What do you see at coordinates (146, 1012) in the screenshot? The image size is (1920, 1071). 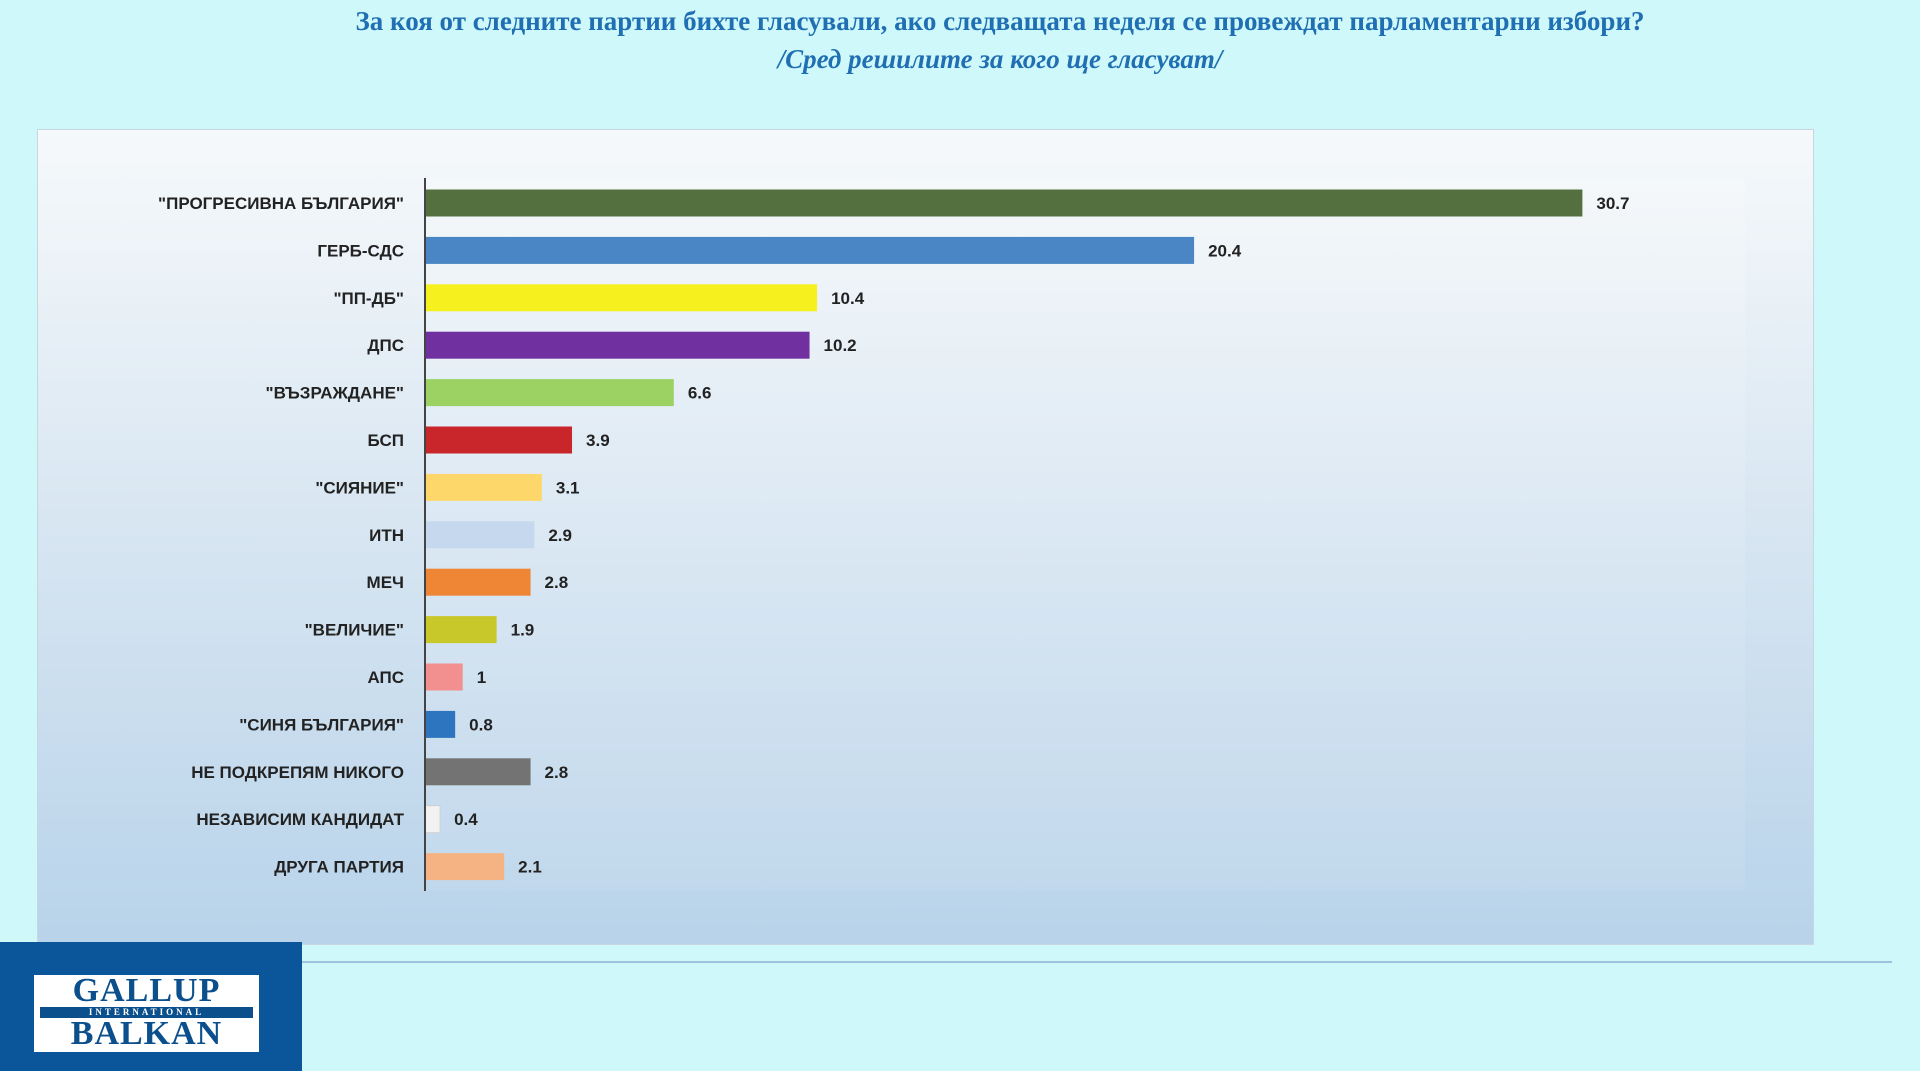 I see `logo-line-2: INTERNATIONAL` at bounding box center [146, 1012].